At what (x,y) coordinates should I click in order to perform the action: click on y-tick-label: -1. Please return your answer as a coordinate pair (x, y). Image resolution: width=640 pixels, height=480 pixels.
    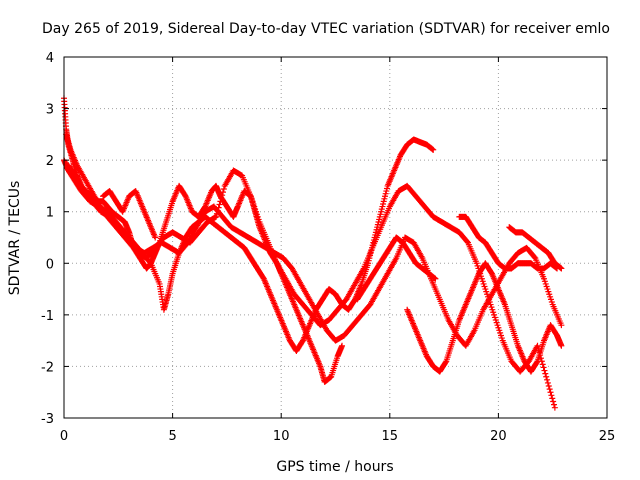
    Looking at the image, I should click on (47, 316).